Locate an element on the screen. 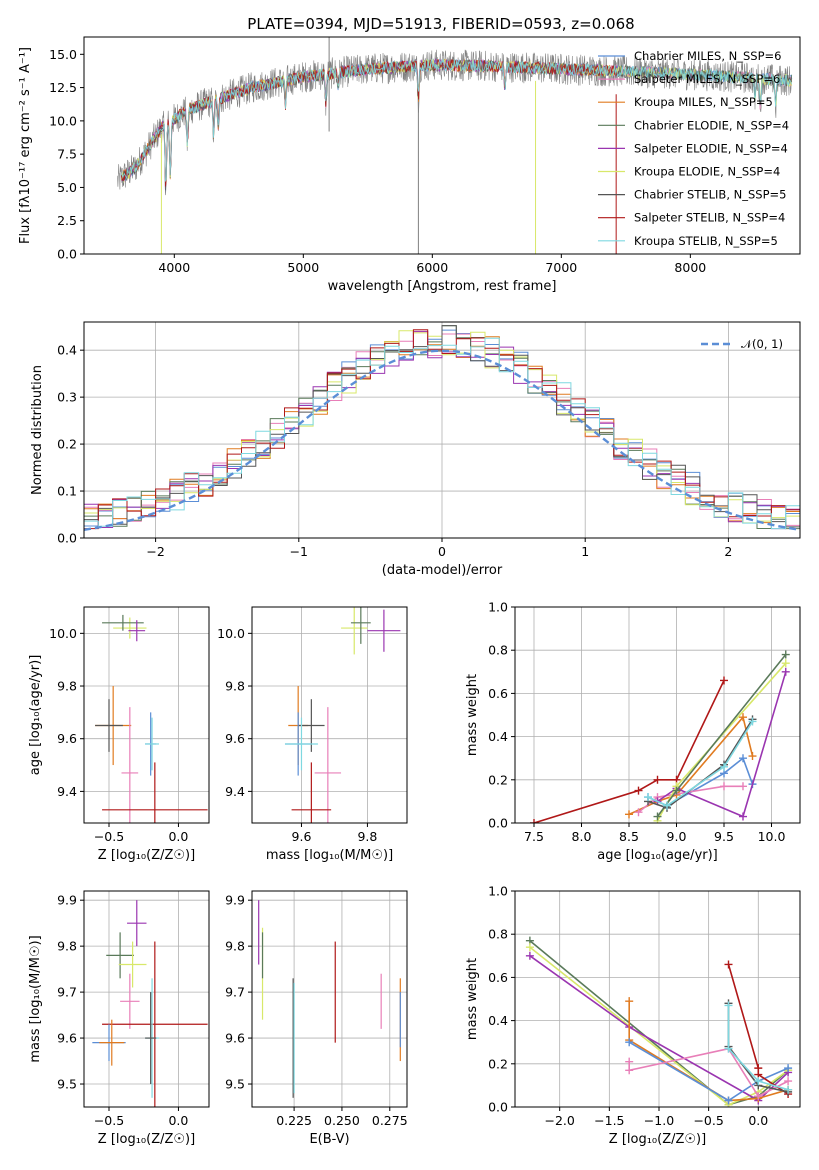  legend-label: Salpeter MILES, N_SSP=6 is located at coordinates (707, 79).